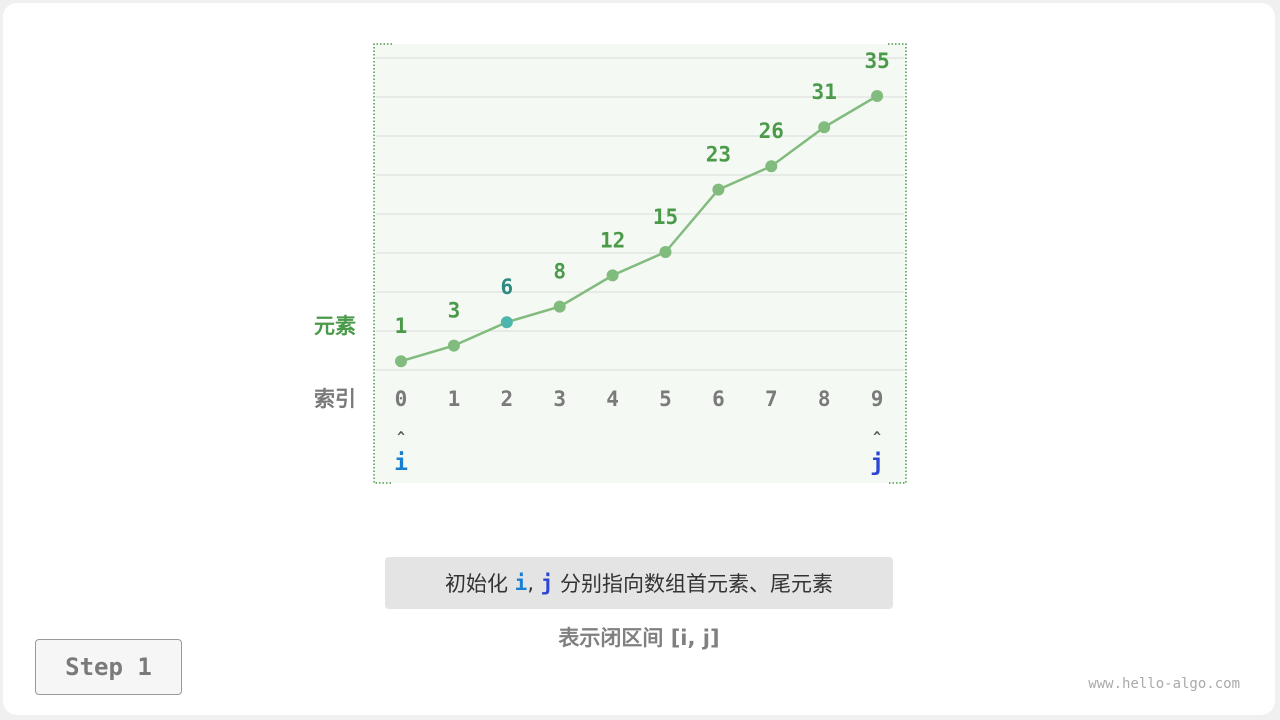 Image resolution: width=1280 pixels, height=720 pixels. I want to click on value-label: 35, so click(876, 61).